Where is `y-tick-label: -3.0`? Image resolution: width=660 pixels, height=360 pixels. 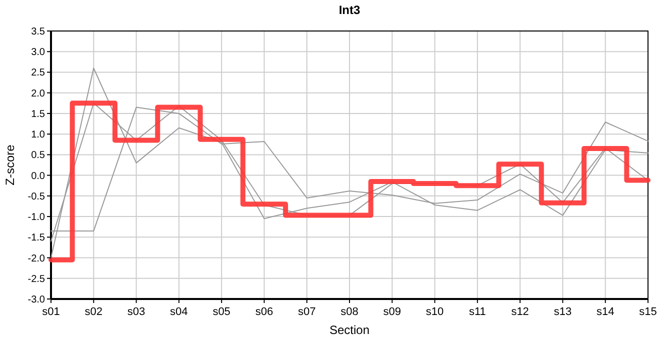
y-tick-label: -3.0 is located at coordinates (37, 300).